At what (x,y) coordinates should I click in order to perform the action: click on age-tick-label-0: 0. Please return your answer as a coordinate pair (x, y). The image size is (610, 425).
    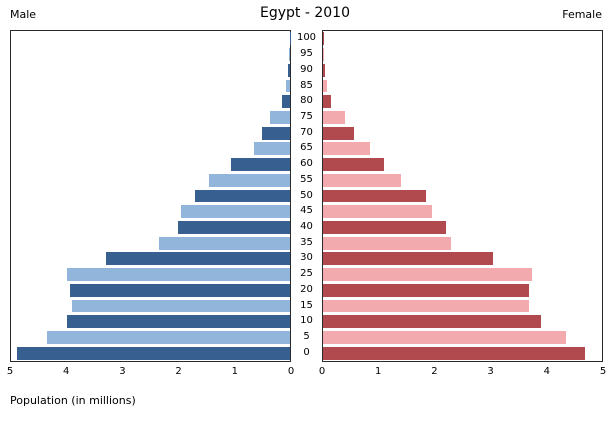
    Looking at the image, I should click on (306, 352).